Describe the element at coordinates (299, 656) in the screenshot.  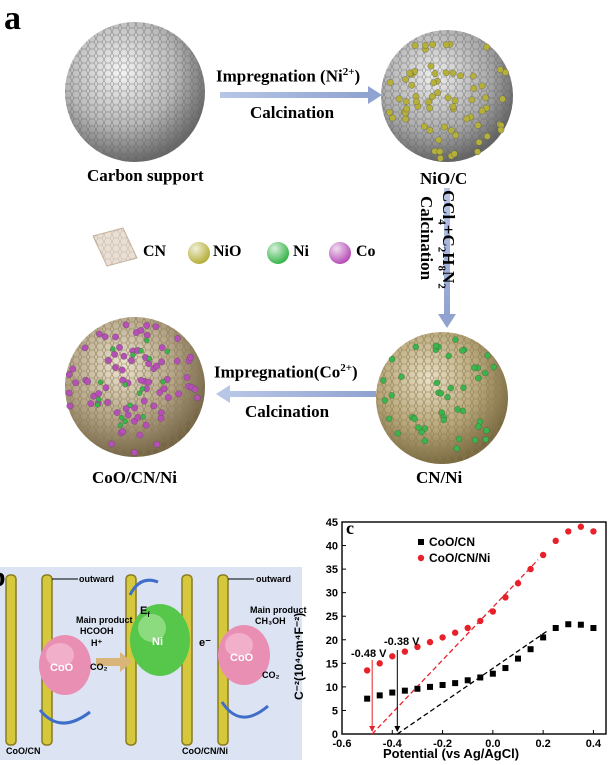
I see `chart-ylabel: C⁻²(10⁴cm⁴F⁻²)` at that location.